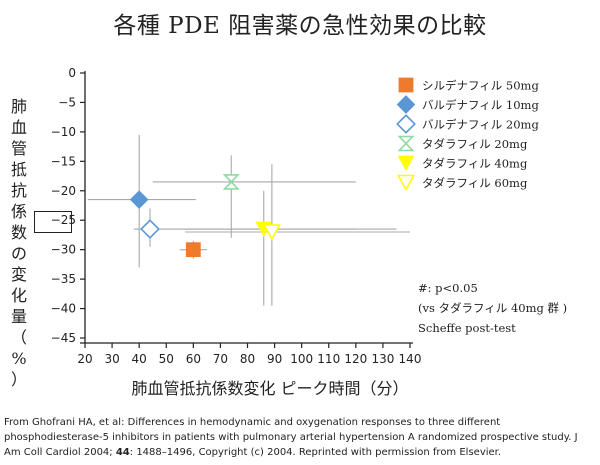  What do you see at coordinates (193, 359) in the screenshot?
I see `x-tick-label: 60` at bounding box center [193, 359].